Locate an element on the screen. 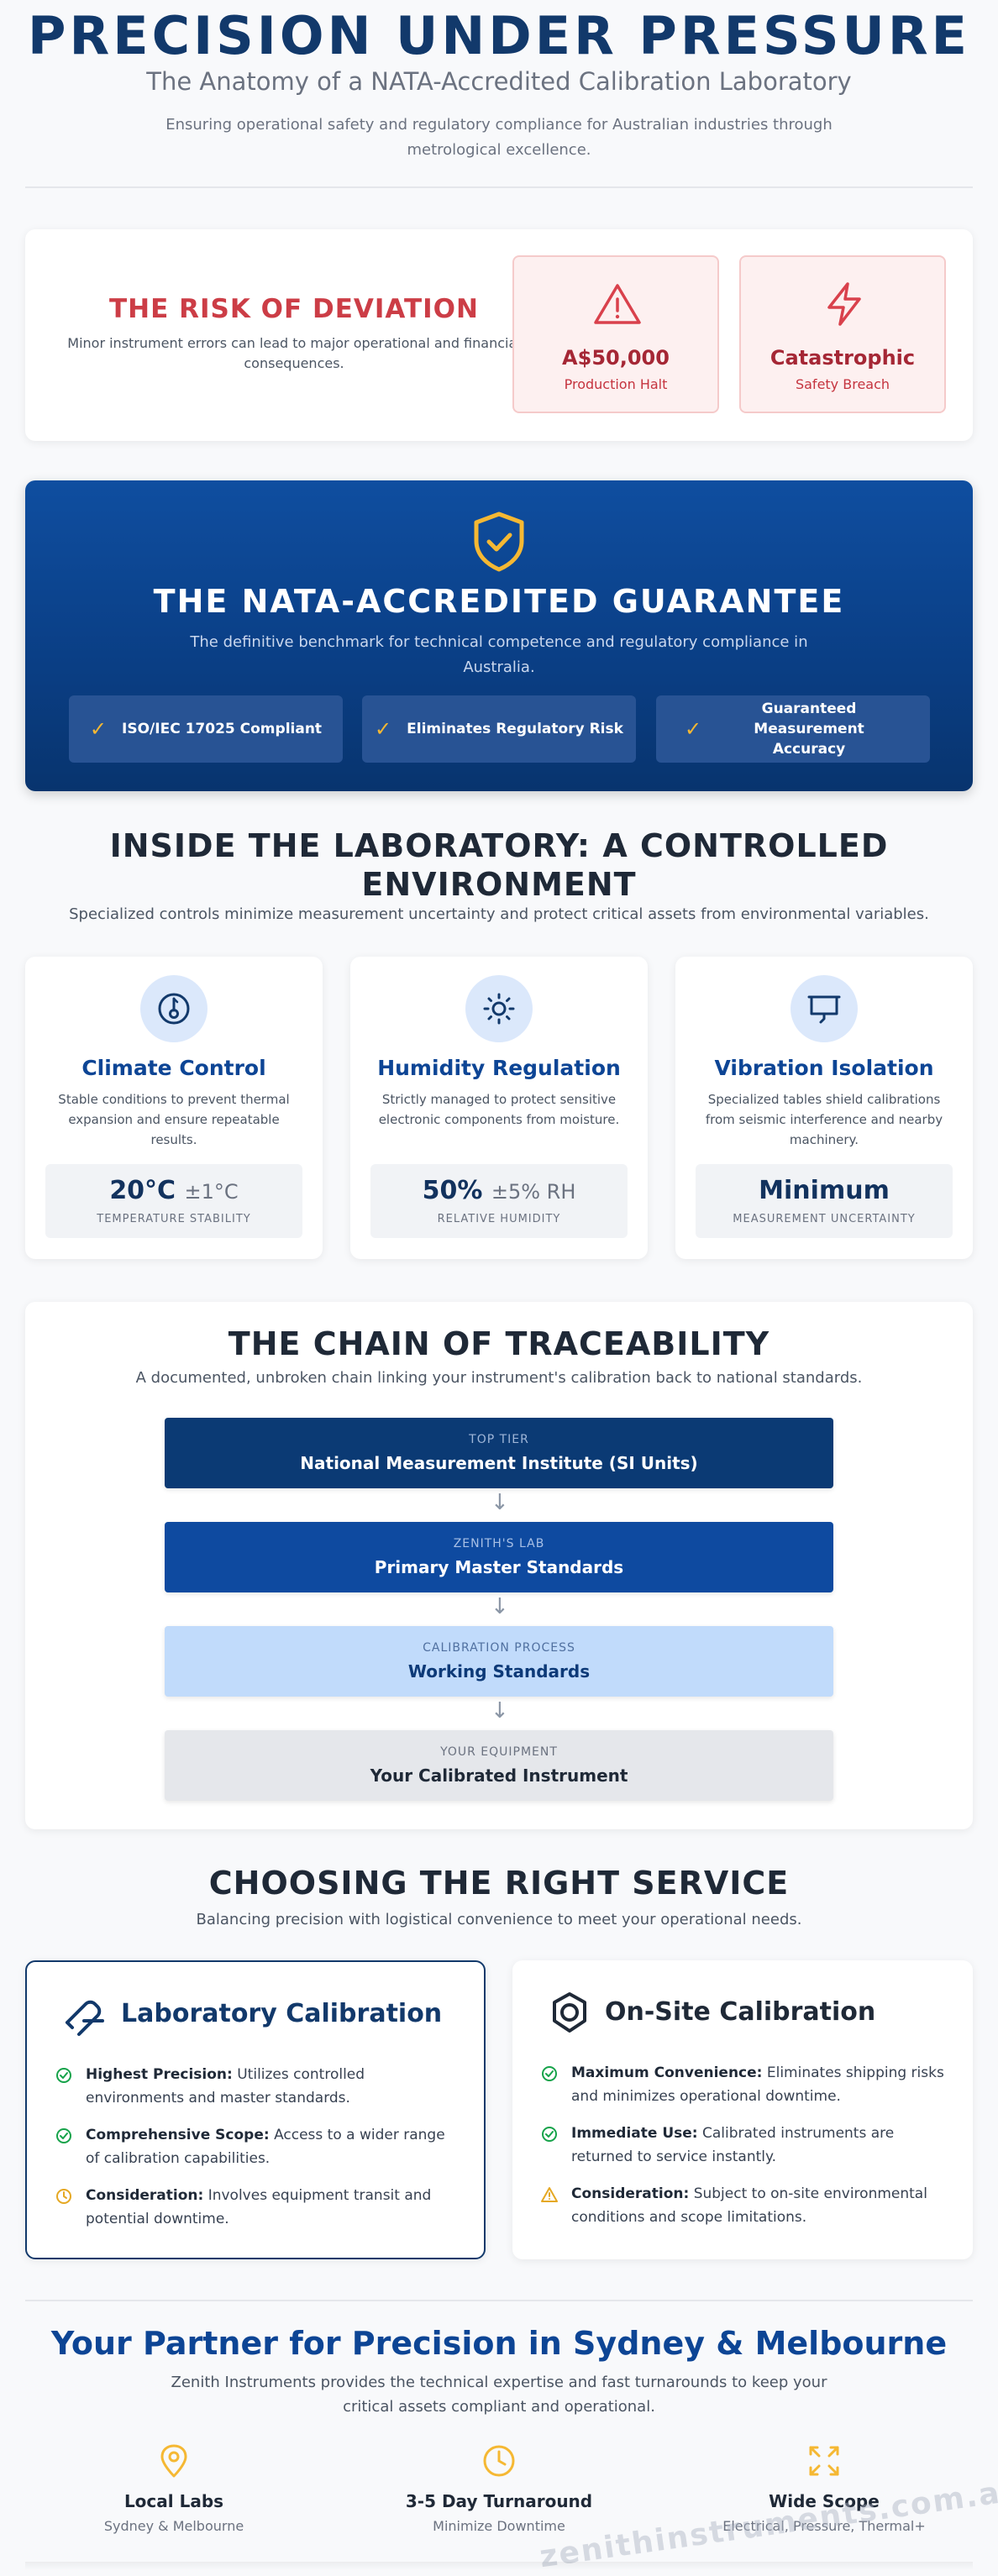  guarantee-item-label: ISO/IEC 17025 Compliant is located at coordinates (223, 729).